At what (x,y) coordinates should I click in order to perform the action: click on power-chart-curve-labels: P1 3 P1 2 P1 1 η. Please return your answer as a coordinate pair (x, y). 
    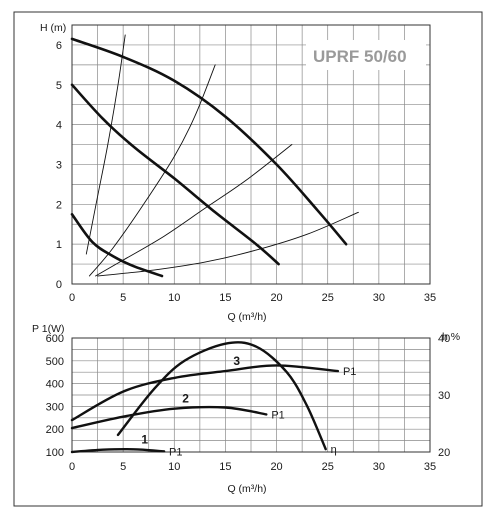
    Looking at the image, I should click on (248, 406).